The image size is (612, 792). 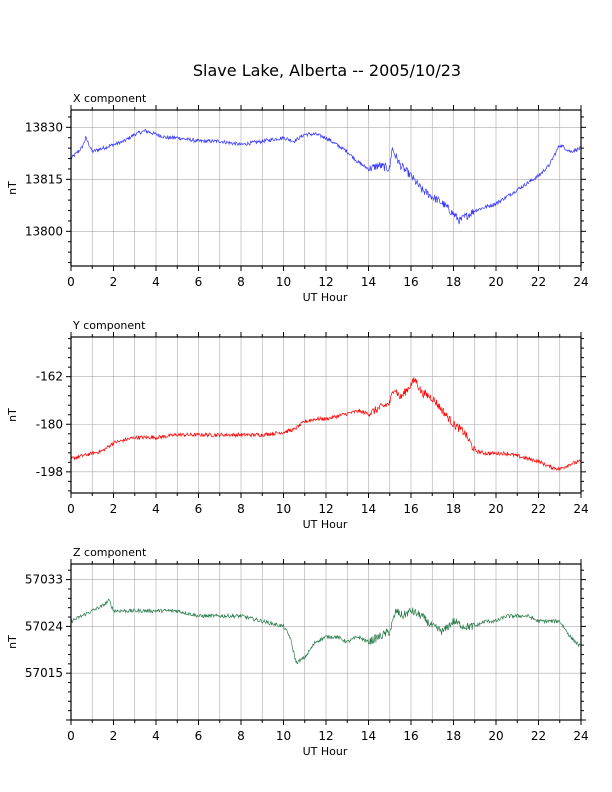 I want to click on panel-label: Y component, so click(x=109, y=325).